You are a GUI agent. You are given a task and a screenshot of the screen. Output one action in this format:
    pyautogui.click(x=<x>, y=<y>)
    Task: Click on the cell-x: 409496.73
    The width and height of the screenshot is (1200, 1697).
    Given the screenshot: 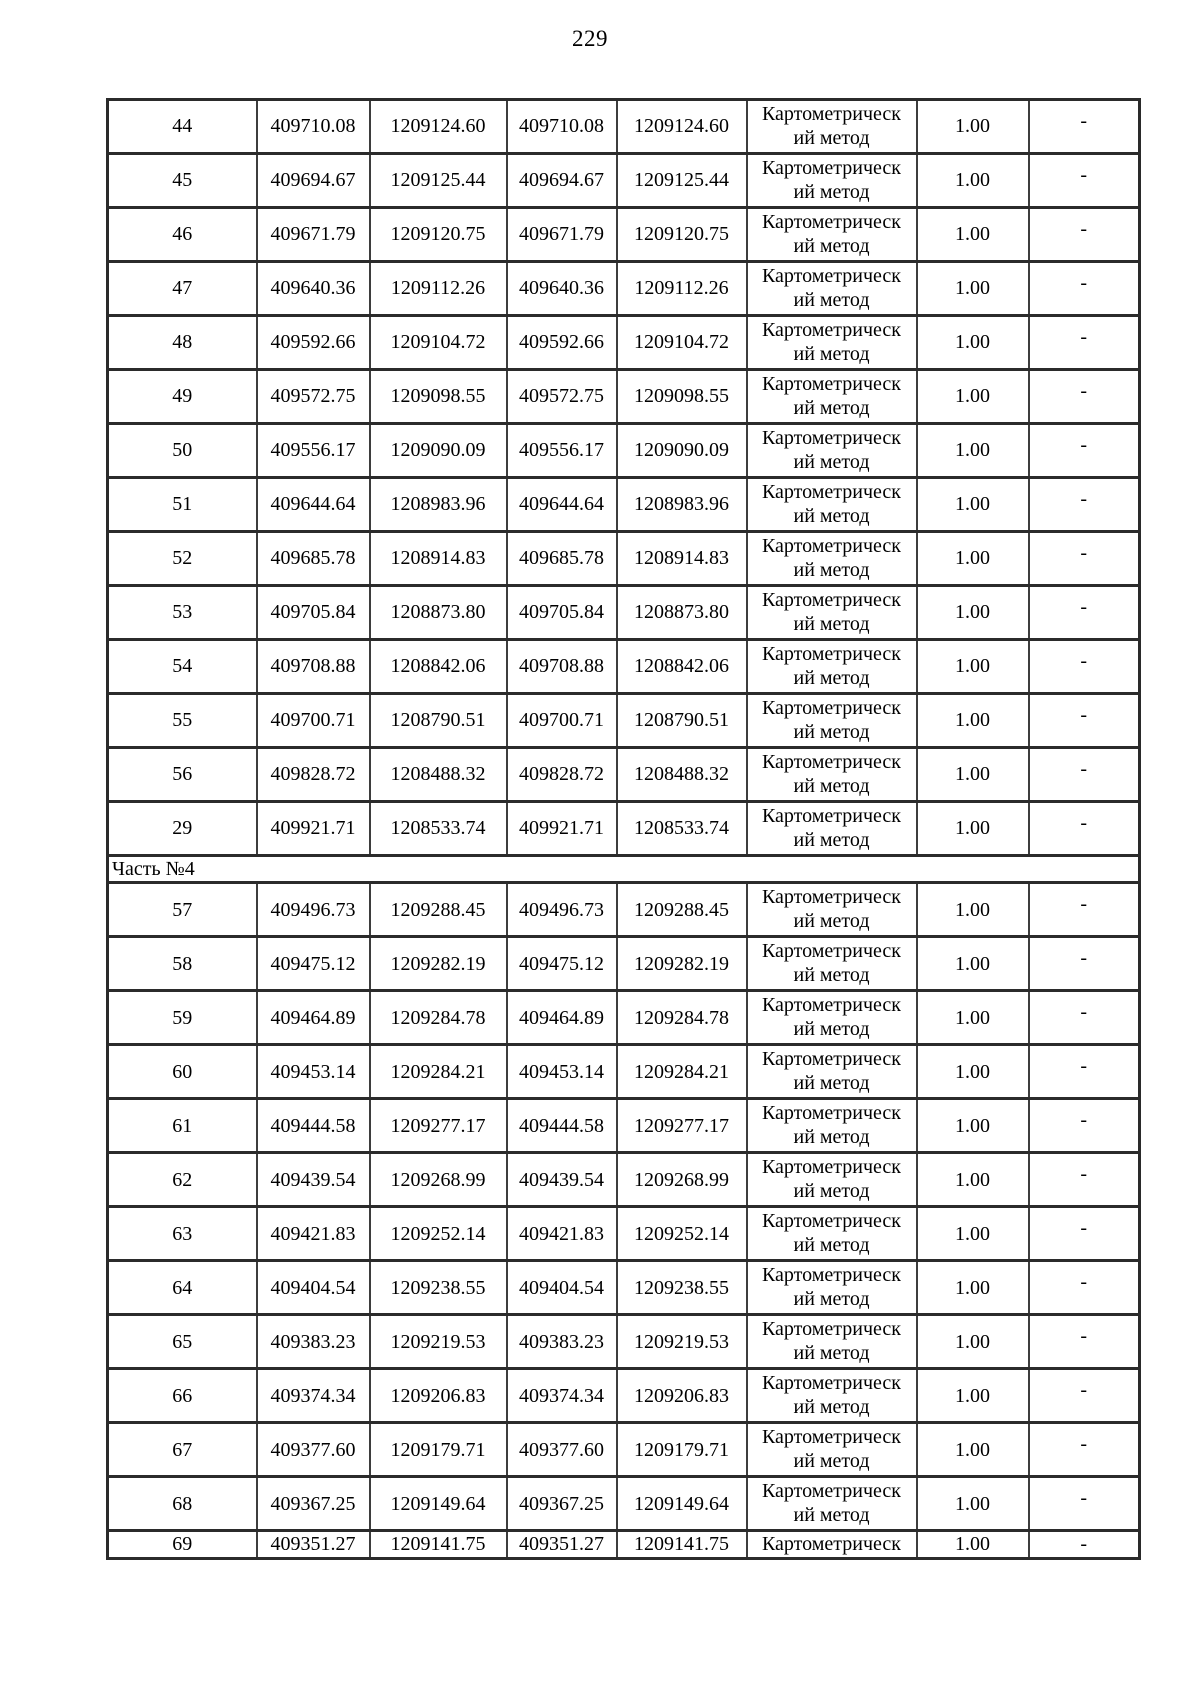 What is the action you would take?
    pyautogui.click(x=313, y=910)
    